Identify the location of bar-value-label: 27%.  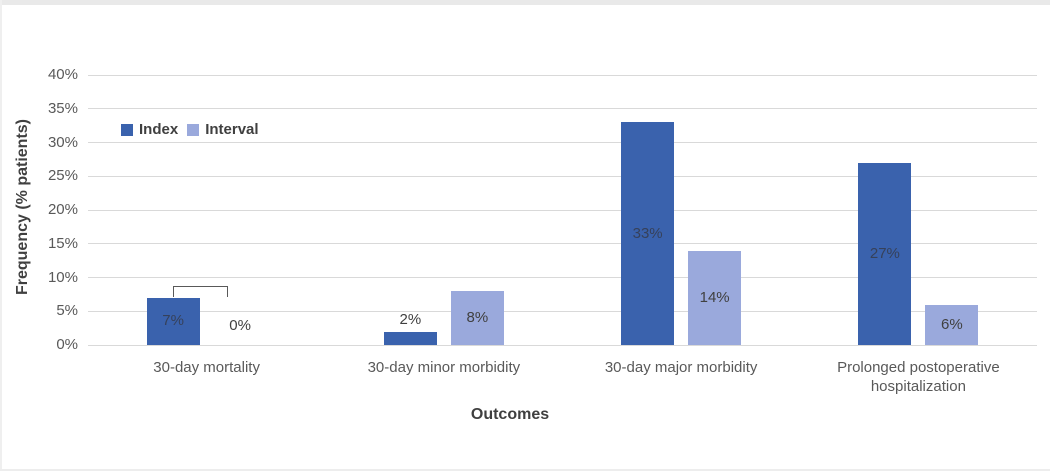
(884, 253).